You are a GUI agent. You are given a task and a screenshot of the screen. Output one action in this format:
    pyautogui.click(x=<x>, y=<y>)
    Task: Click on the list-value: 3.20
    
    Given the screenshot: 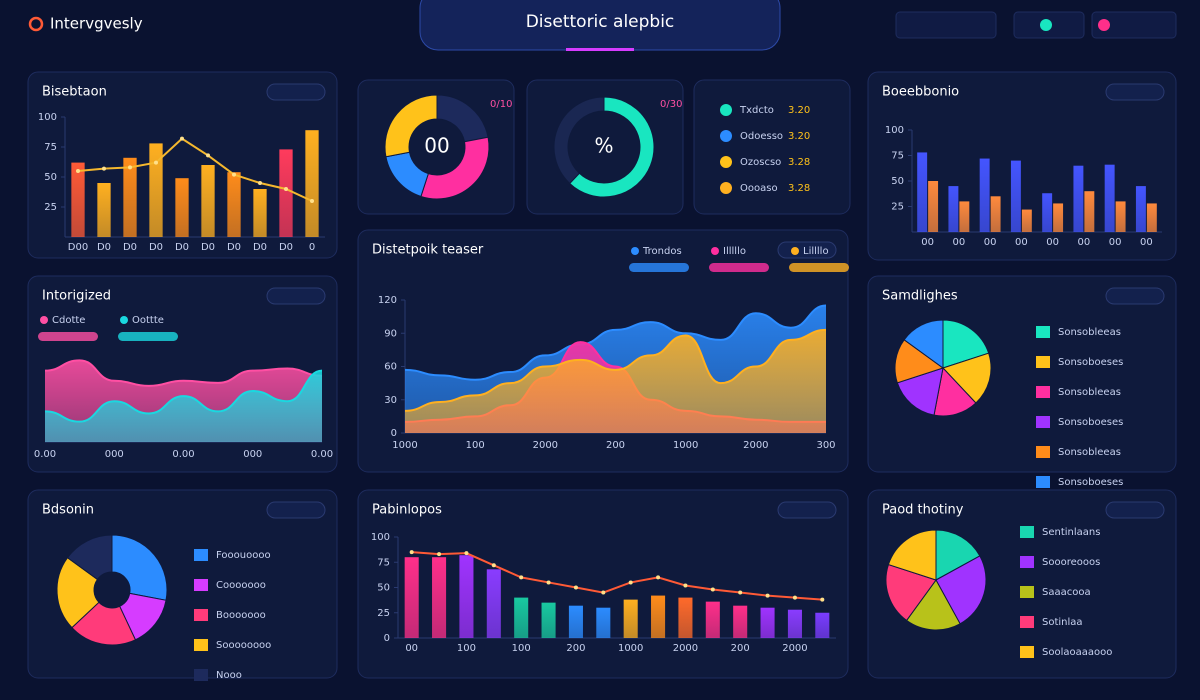 What is the action you would take?
    pyautogui.click(x=799, y=136)
    